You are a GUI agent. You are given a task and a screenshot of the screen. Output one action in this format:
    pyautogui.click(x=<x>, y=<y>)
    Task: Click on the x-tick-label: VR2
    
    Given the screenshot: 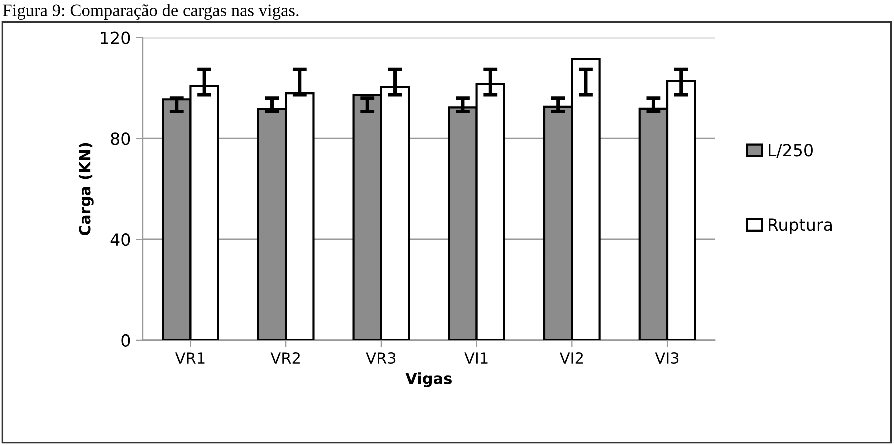 What is the action you would take?
    pyautogui.click(x=285, y=358)
    